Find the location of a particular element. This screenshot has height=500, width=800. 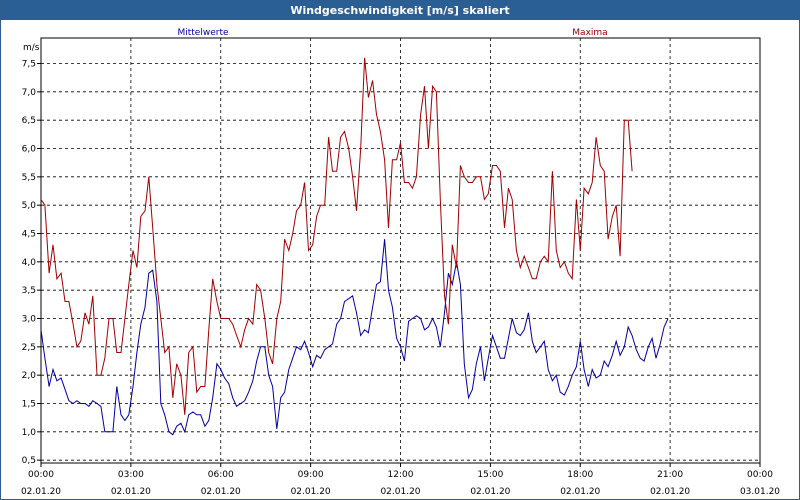

y-tick-label: 7,5 is located at coordinates (29, 65).